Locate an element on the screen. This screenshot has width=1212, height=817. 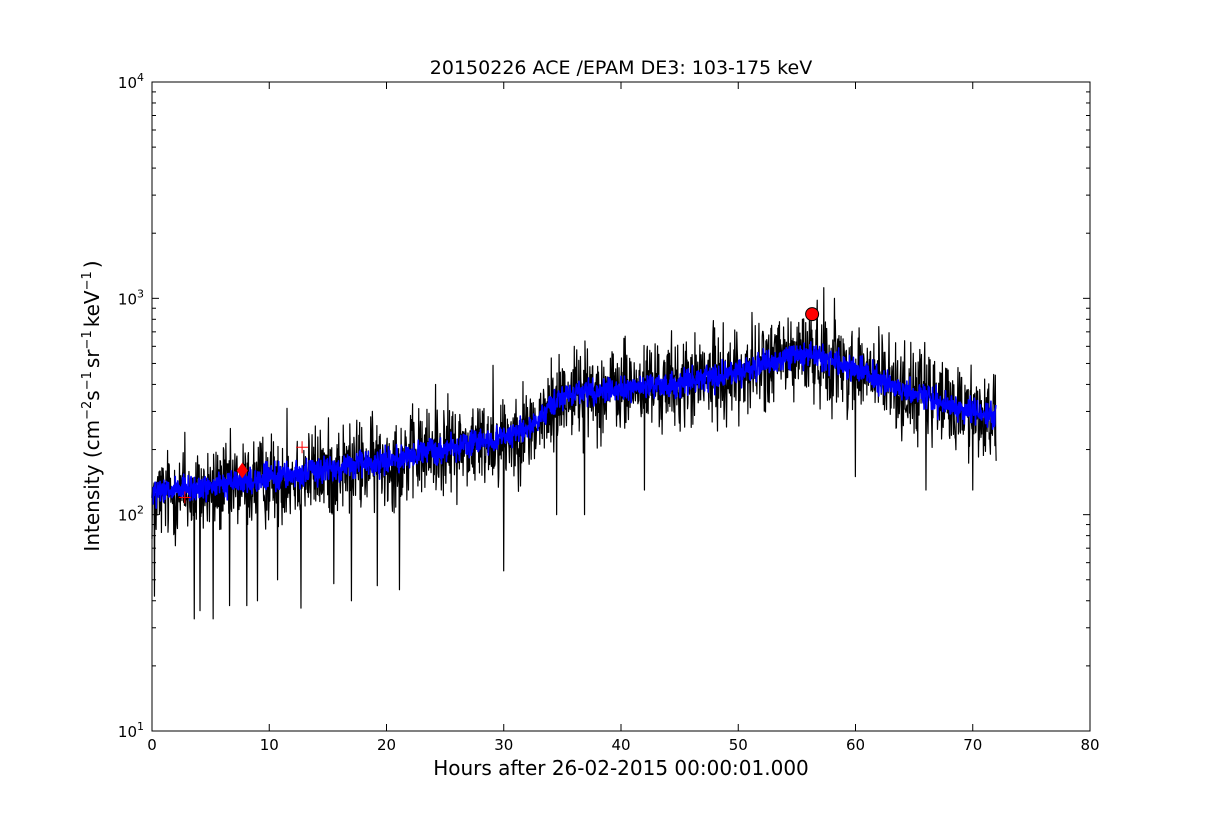
y-tick-label: 10¹ is located at coordinates (131, 730).